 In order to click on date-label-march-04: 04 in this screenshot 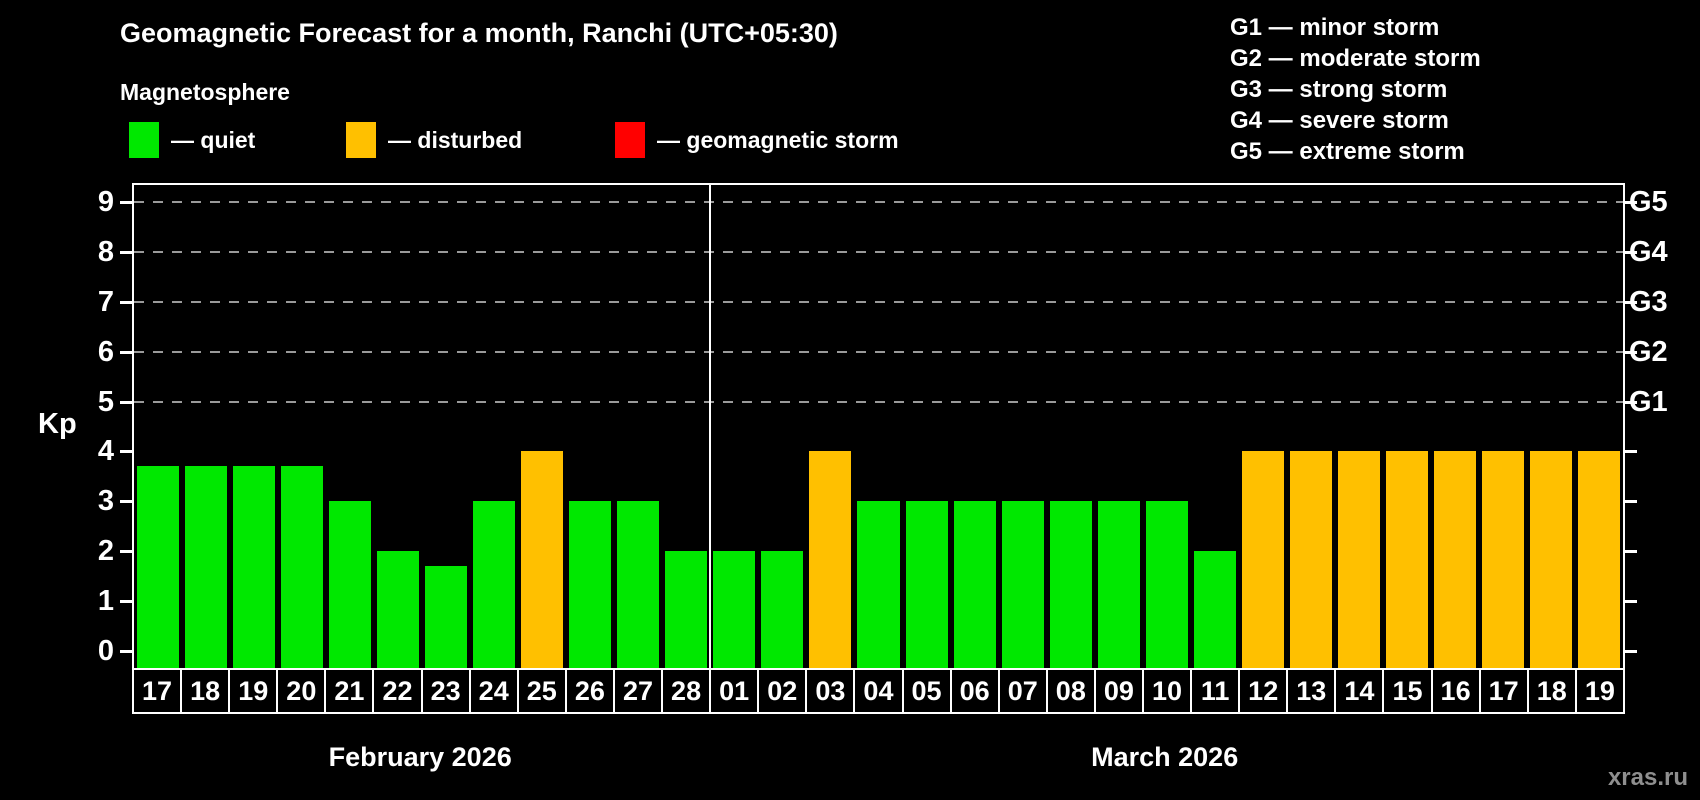, I will do `click(879, 691)`.